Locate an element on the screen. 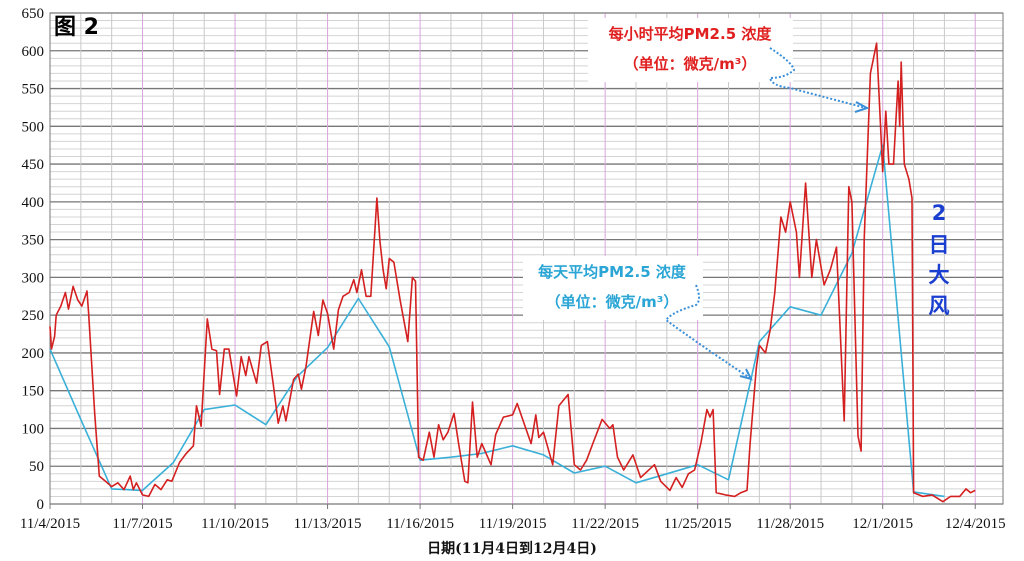 The width and height of the screenshot is (1024, 561). daily-callout-arrow is located at coordinates (707, 331).